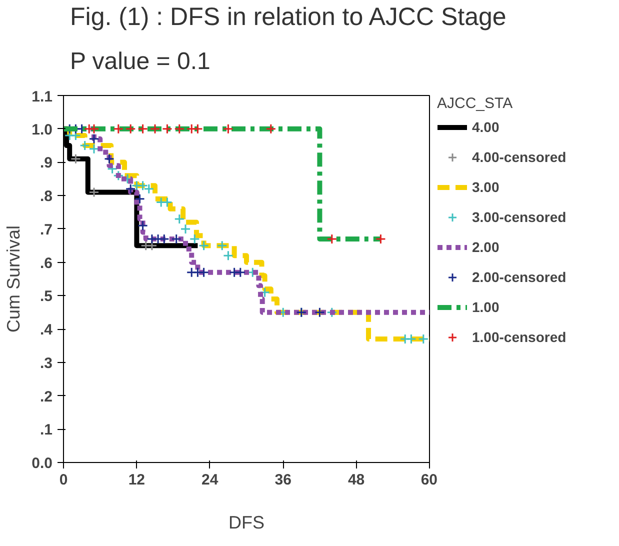 This screenshot has width=619, height=546. What do you see at coordinates (42, 97) in the screenshot?
I see `y-tick-label: 1.1` at bounding box center [42, 97].